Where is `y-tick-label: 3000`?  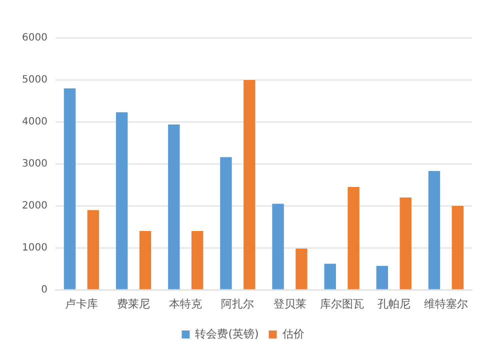 y-tick-label: 3000 is located at coordinates (35, 164).